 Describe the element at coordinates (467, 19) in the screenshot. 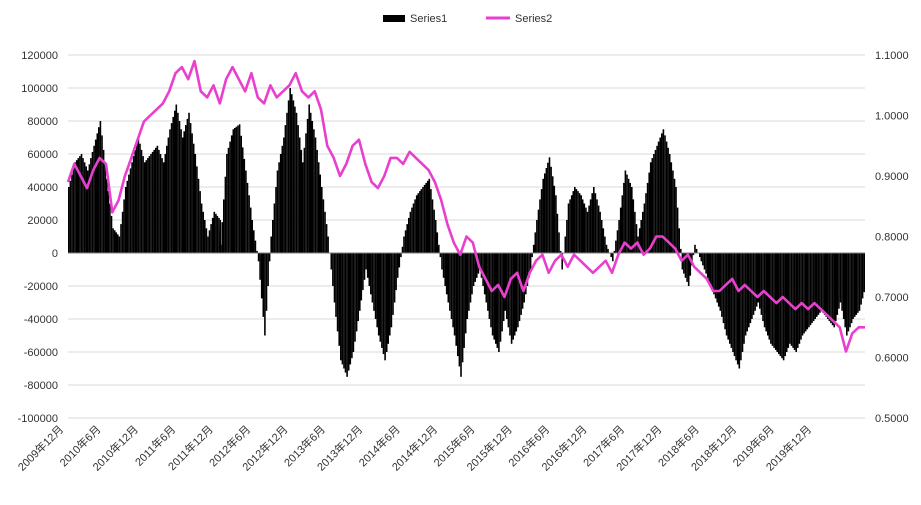

I see `legend: Series1 Series2` at that location.